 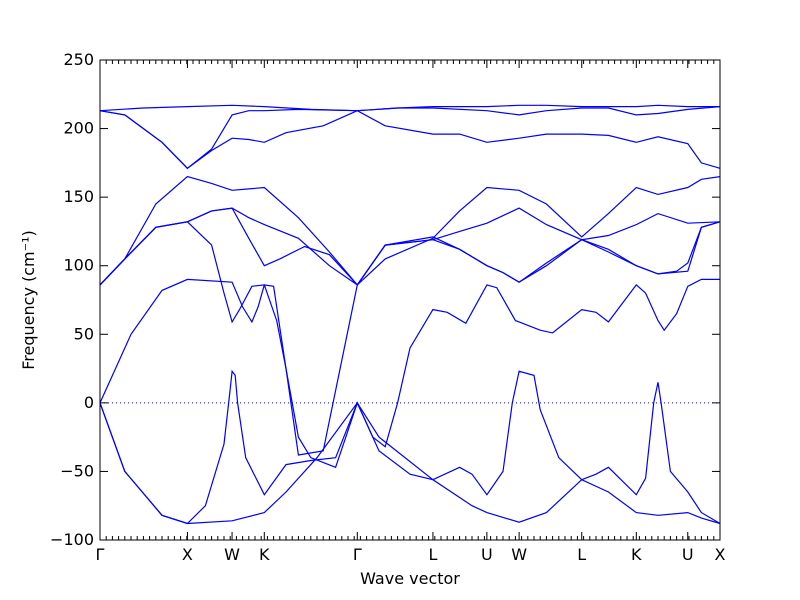 I want to click on y-tick-label: 250, so click(x=78, y=59).